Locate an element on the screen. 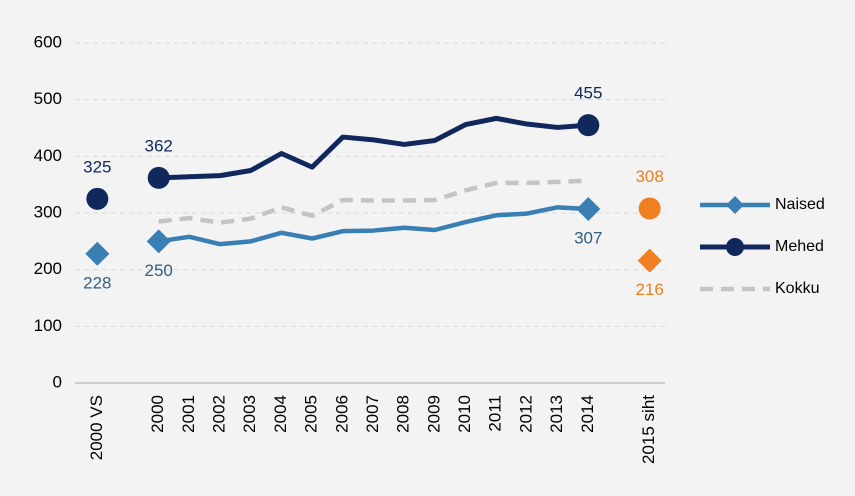 This screenshot has height=496, width=855. x-tick-label: 2013 is located at coordinates (556, 414).